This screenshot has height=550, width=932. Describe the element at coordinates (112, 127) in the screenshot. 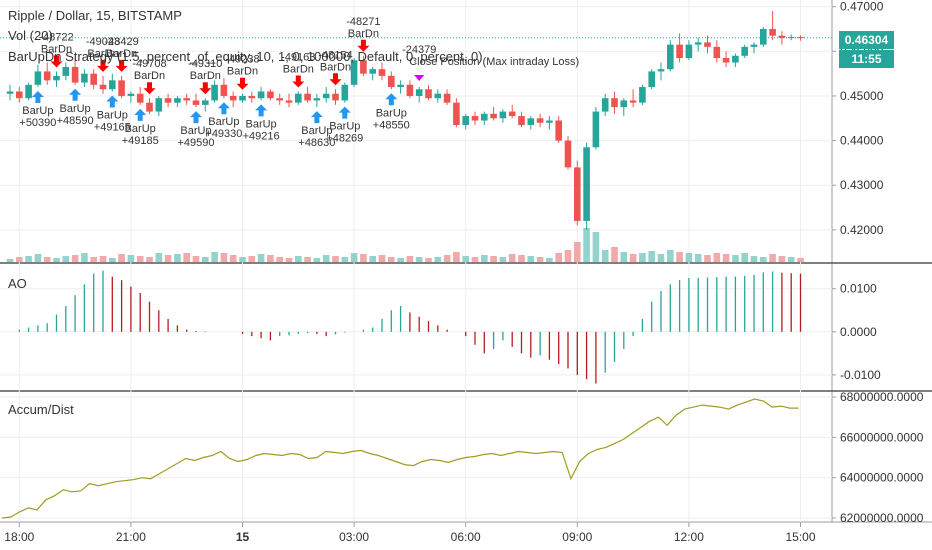

I see `buy-signal-value: +49165` at that location.